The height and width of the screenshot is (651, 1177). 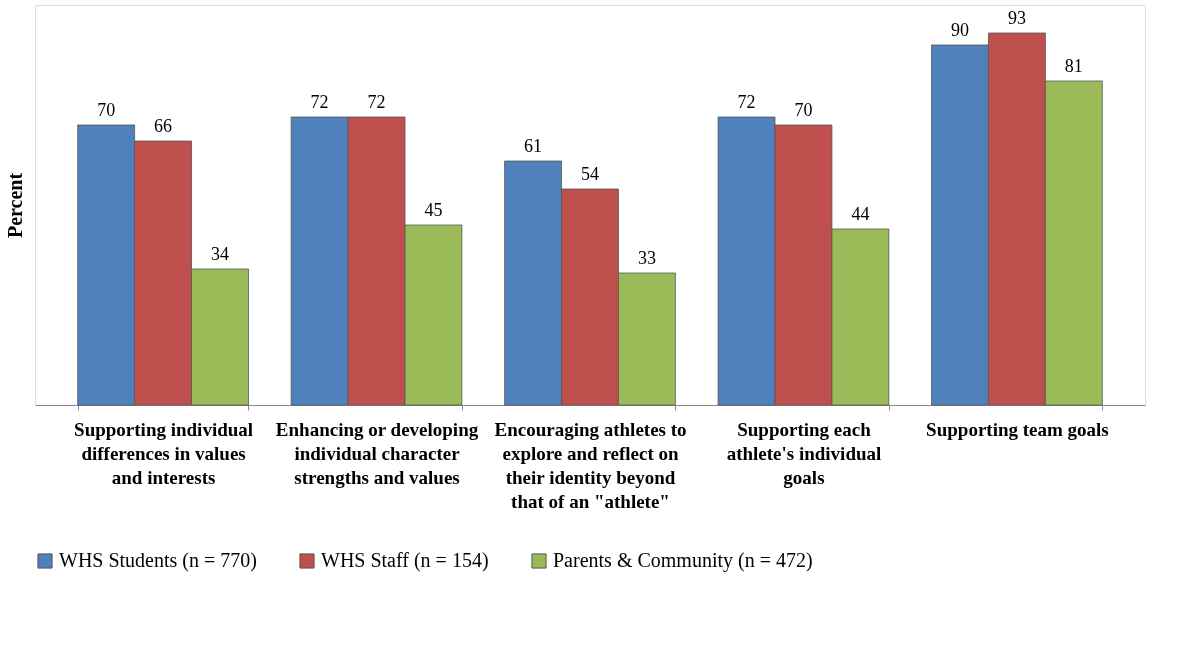 I want to click on data-label: 61, so click(x=533, y=146).